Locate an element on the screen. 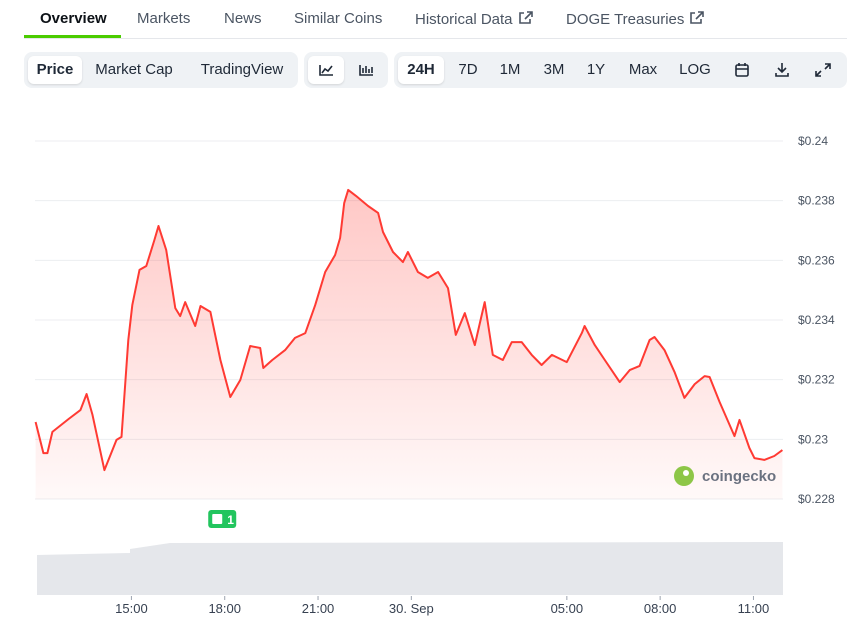 Image resolution: width=847 pixels, height=629 pixels. candle-icon is located at coordinates (366, 70).